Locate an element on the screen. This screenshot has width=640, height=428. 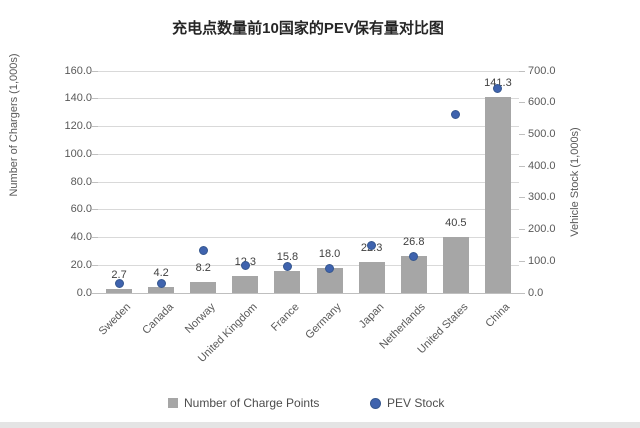
bar-data-label: 26.8 is located at coordinates (414, 241).